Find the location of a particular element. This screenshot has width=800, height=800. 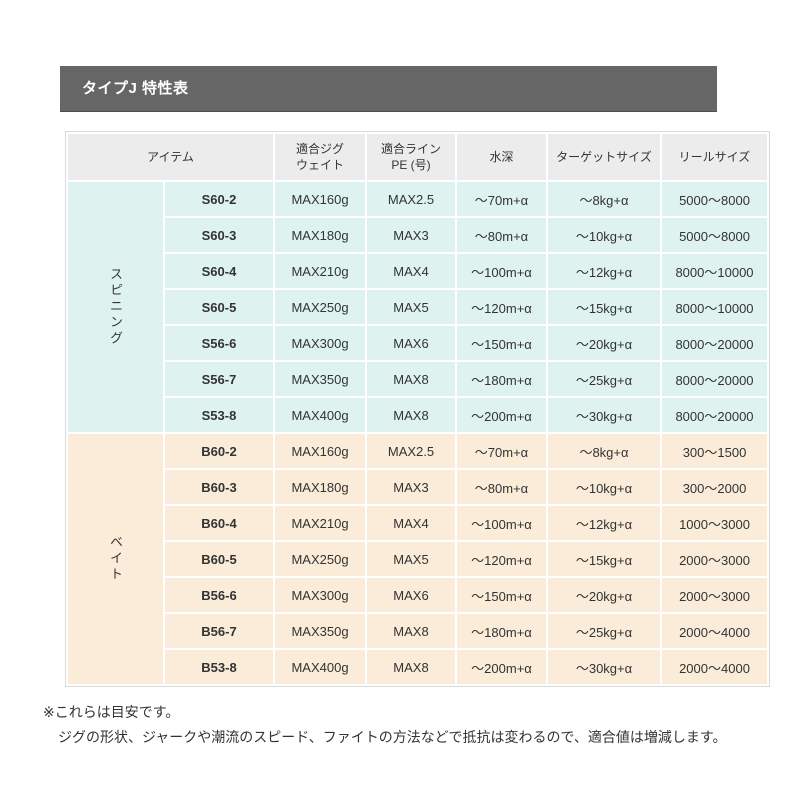

value-cell: MAX6 is located at coordinates (411, 595).